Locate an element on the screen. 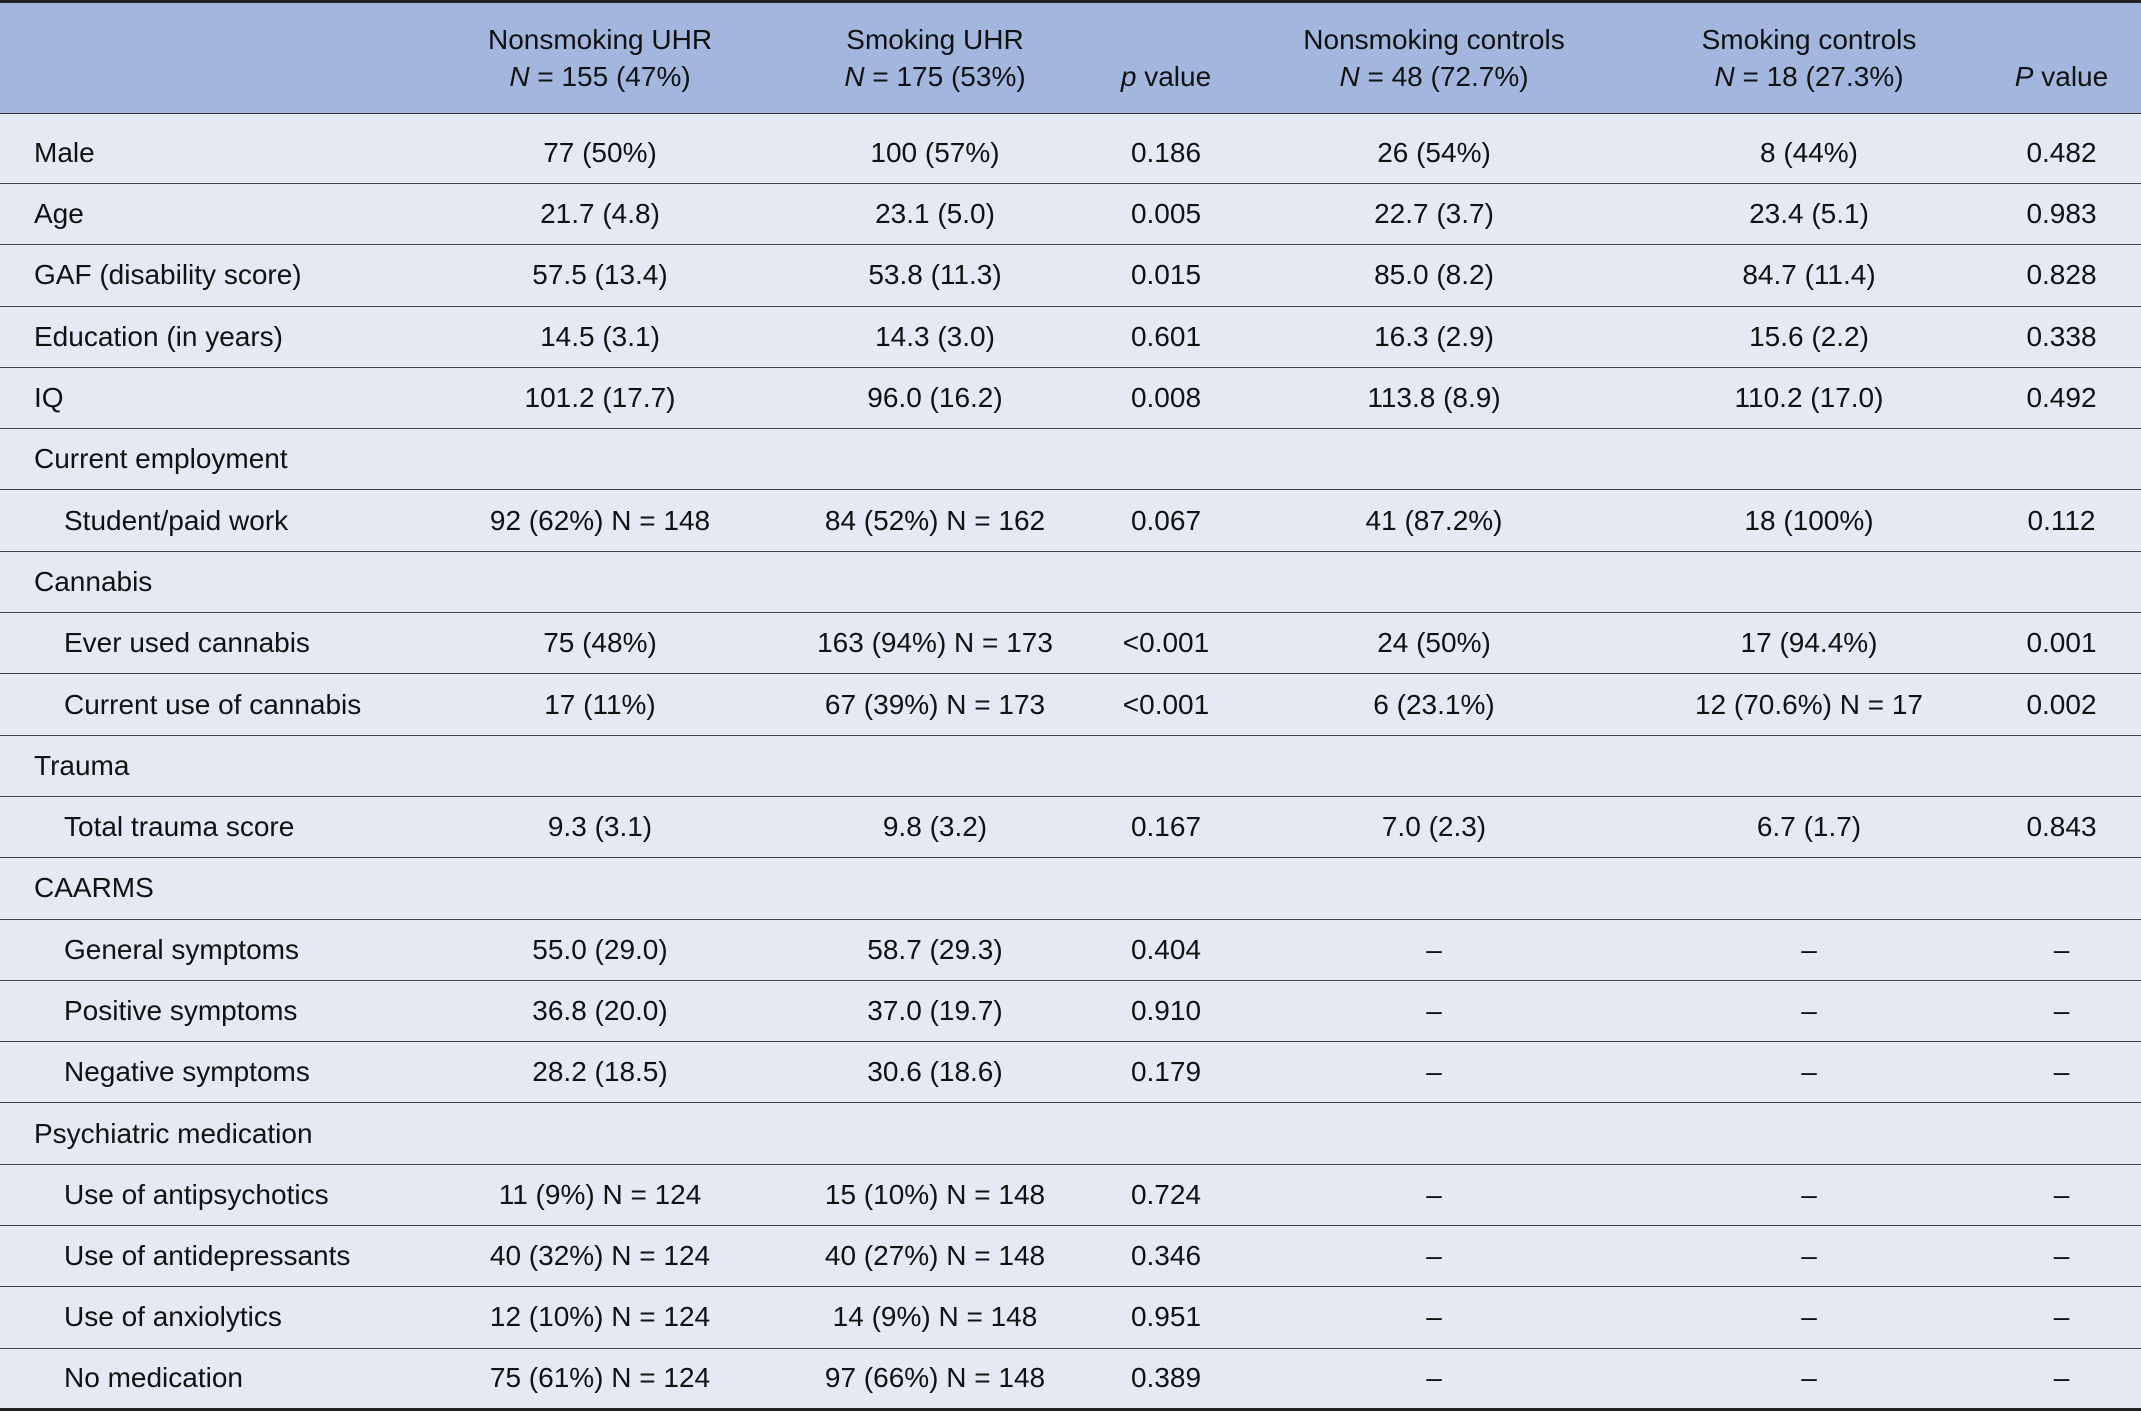 The height and width of the screenshot is (1416, 2141). cell: 0.067 is located at coordinates (1166, 520).